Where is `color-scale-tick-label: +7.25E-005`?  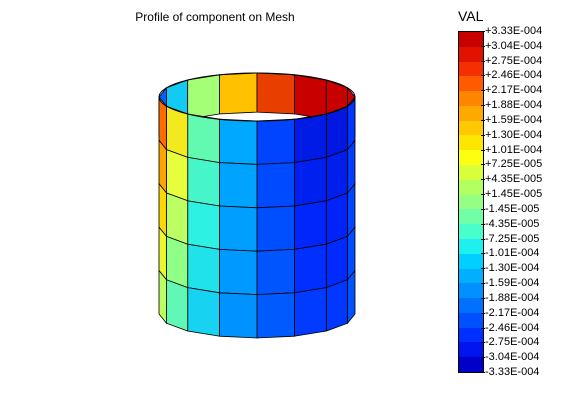 color-scale-tick-label: +7.25E-005 is located at coordinates (511, 164).